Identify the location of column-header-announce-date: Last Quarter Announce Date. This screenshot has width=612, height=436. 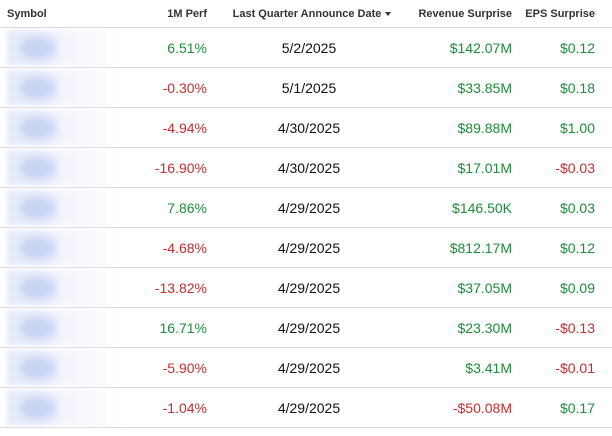
(309, 14).